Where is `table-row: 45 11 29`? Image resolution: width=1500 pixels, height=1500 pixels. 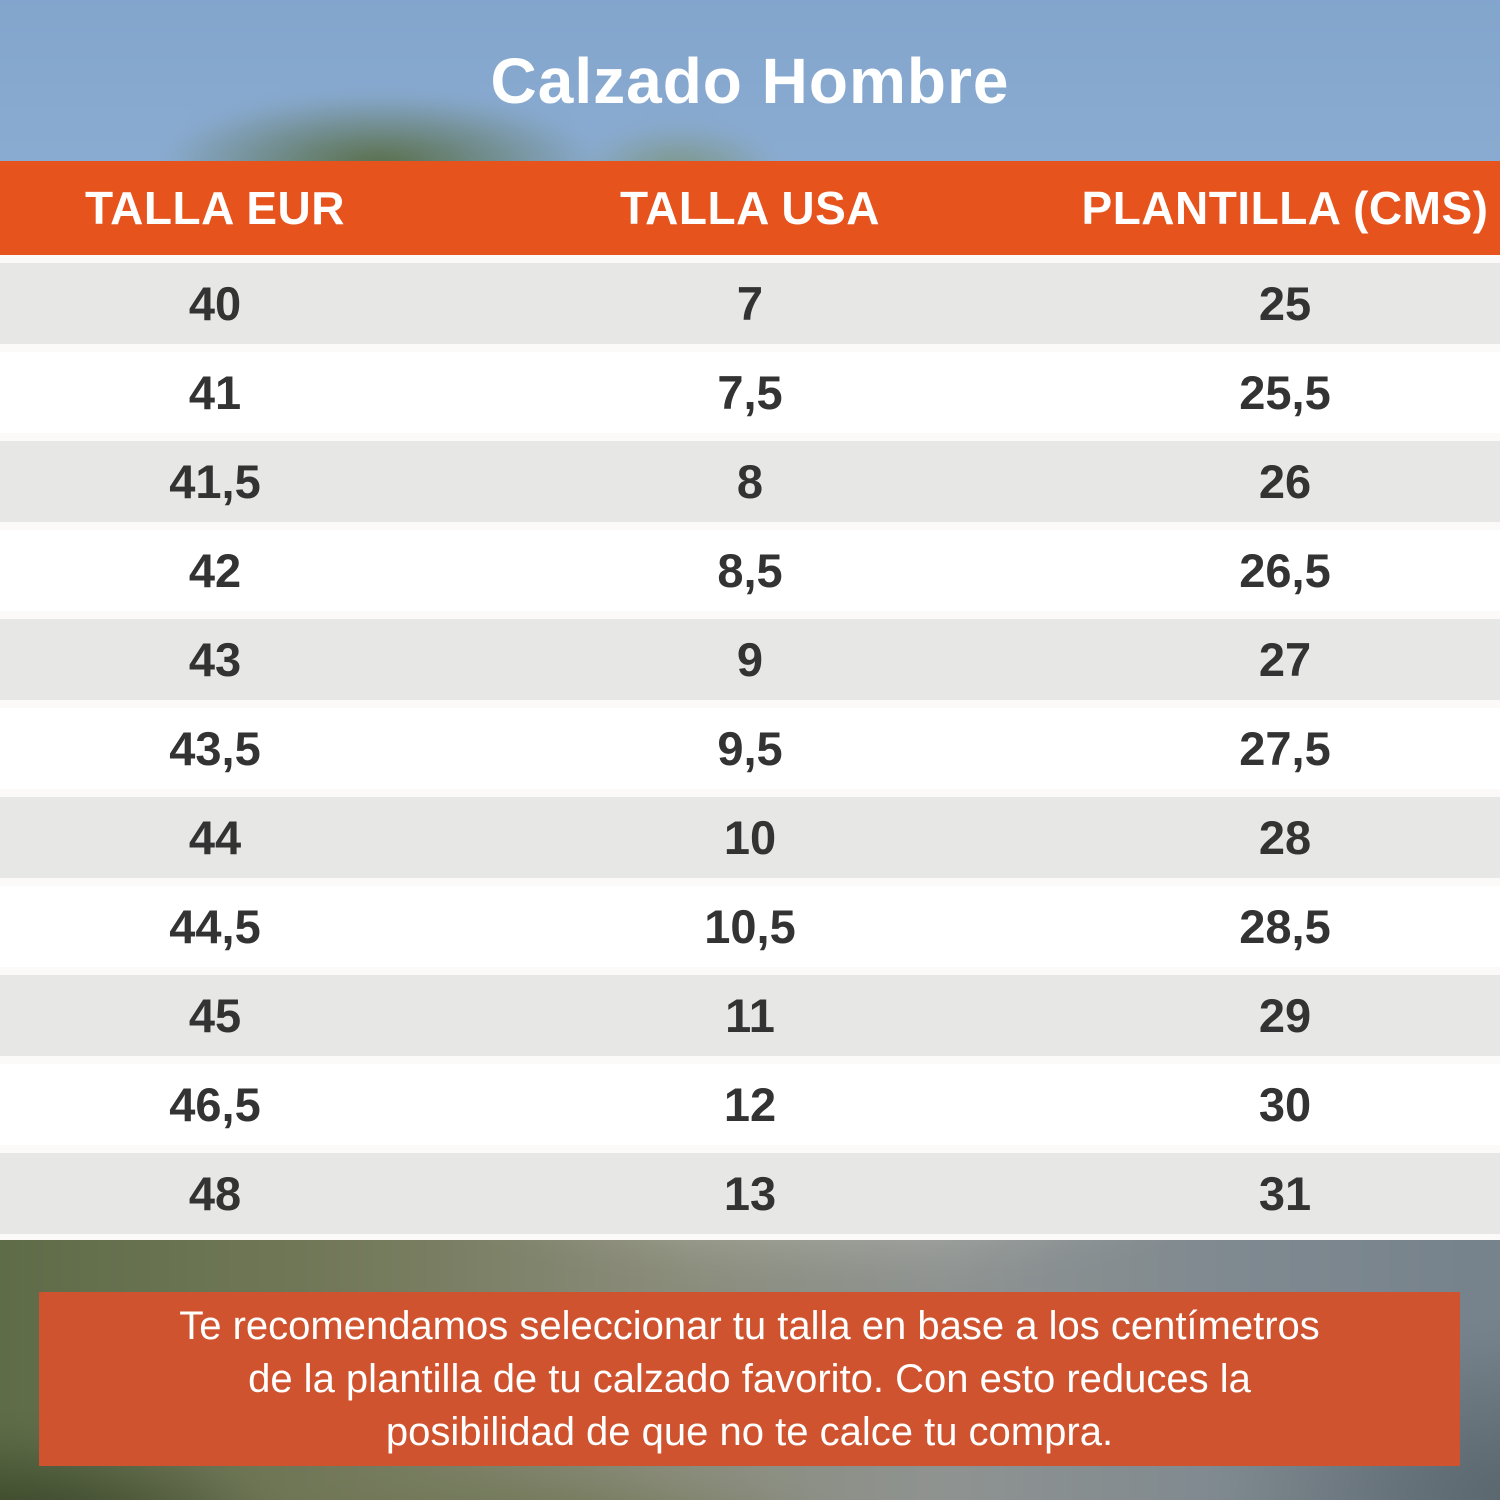 table-row: 45 11 29 is located at coordinates (750, 1015).